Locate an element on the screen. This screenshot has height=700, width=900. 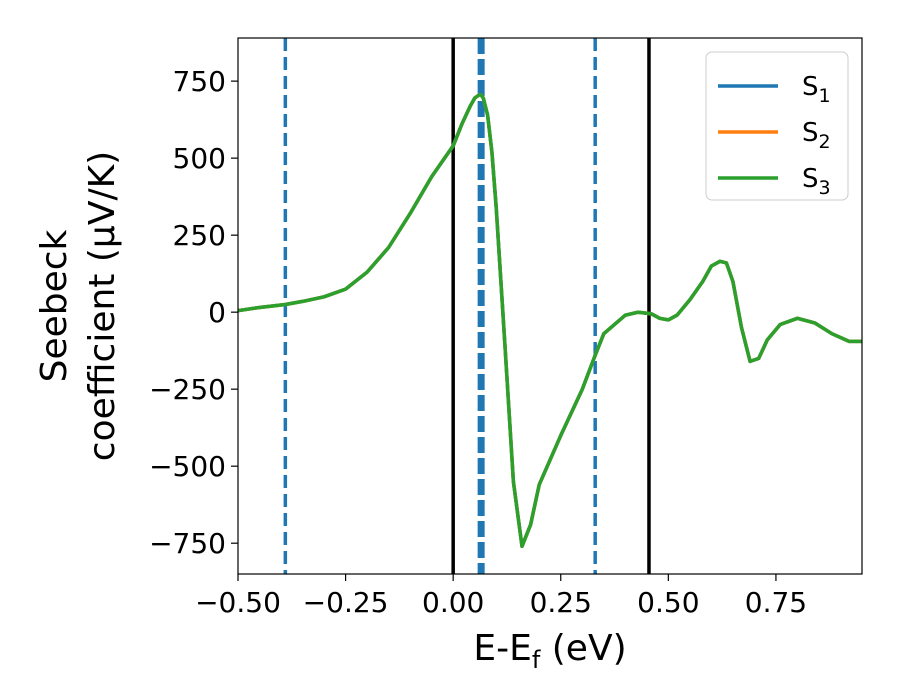
y-axis-ticks: −750 −500 −250 0 250 500 750 is located at coordinates (193, 312).